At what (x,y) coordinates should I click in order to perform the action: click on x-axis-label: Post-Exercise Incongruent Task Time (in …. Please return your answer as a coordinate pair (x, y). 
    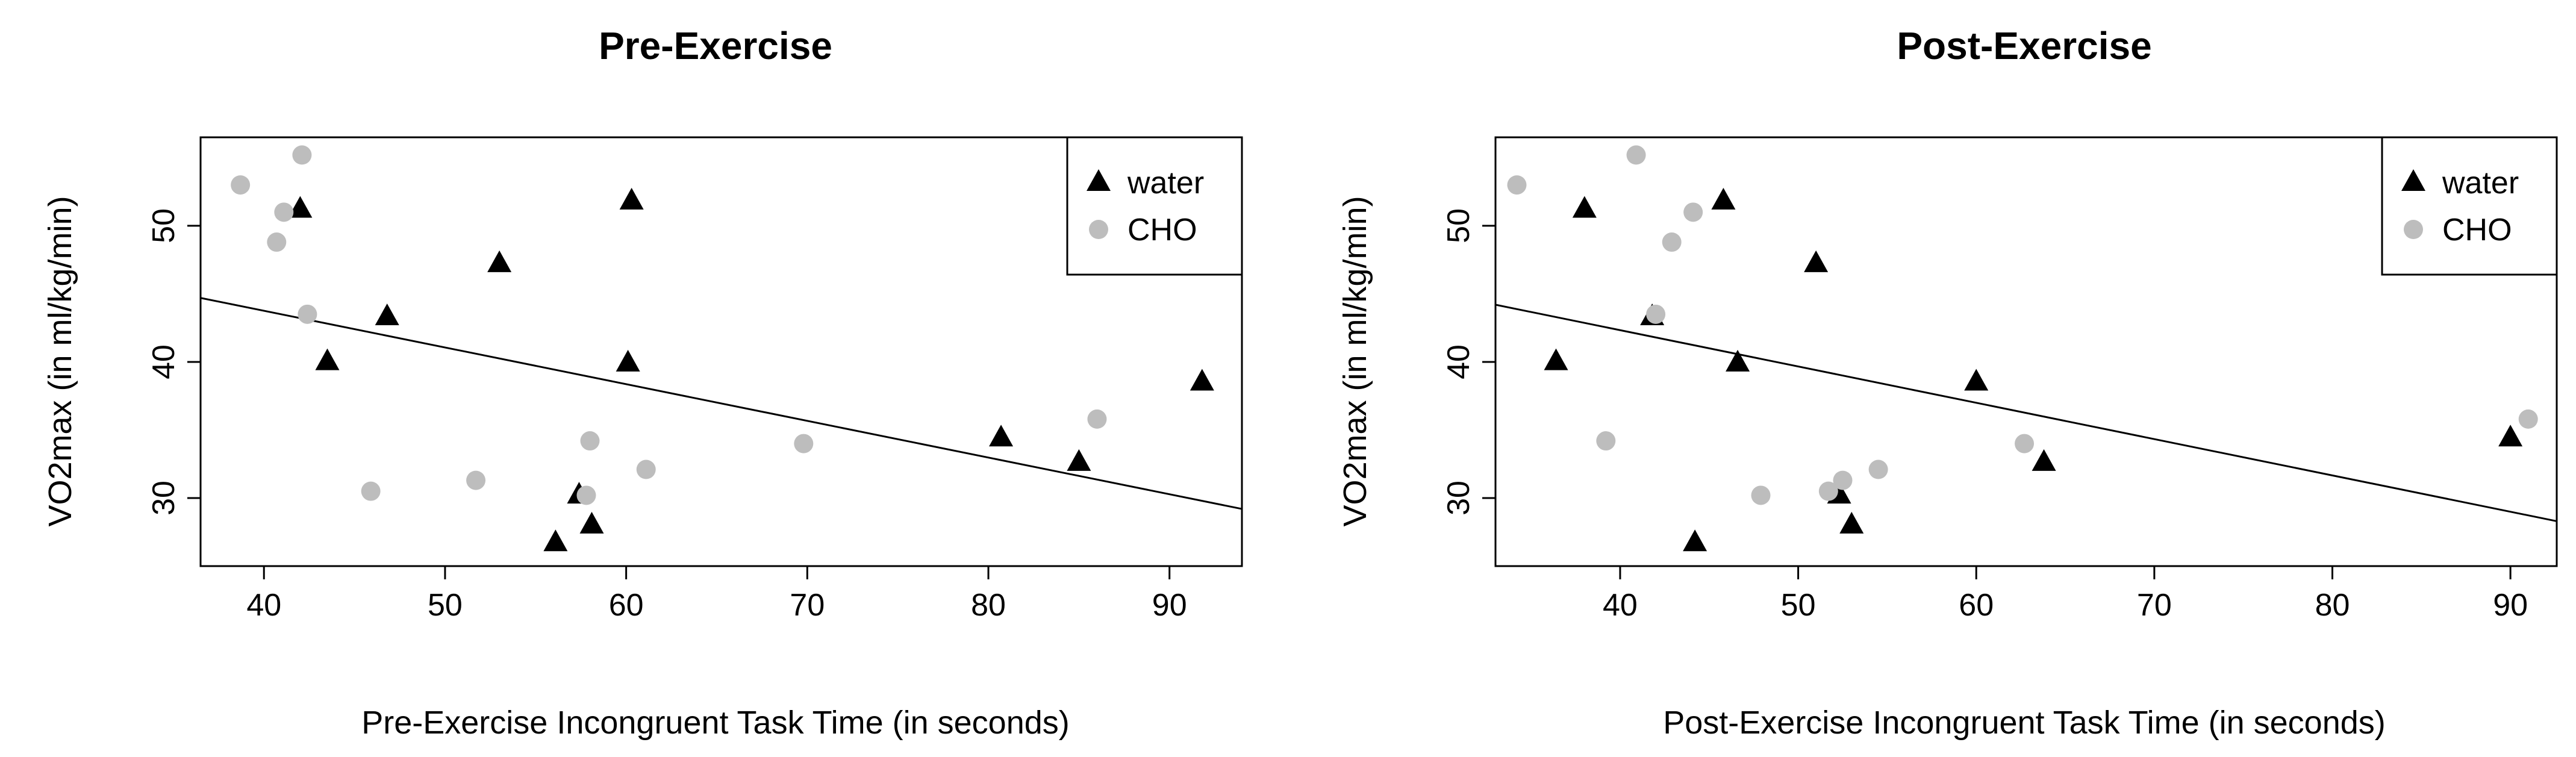
    Looking at the image, I should click on (2024, 723).